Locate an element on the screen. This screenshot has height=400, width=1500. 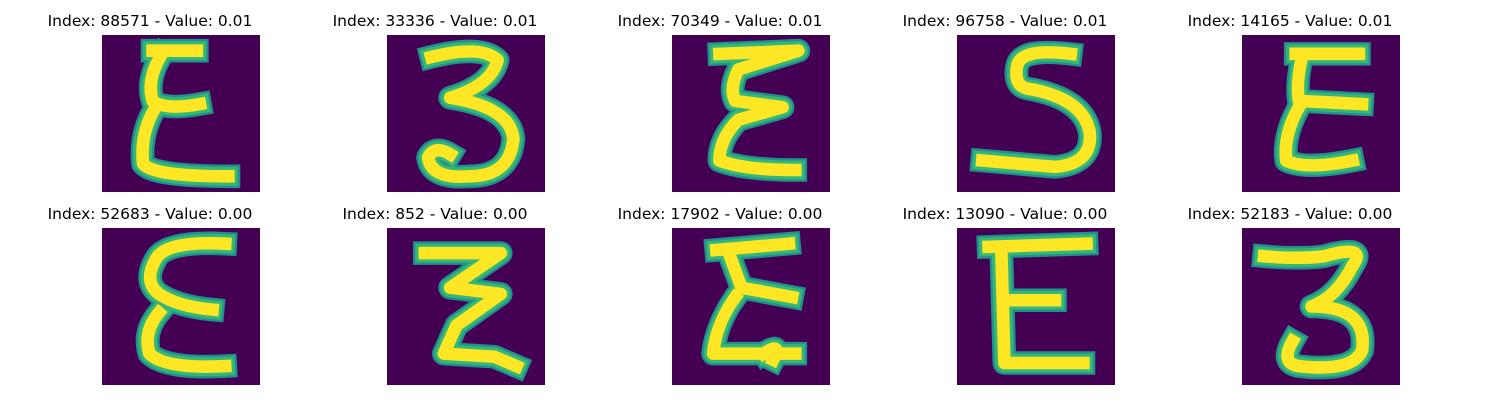
image-panel: Index: 52183 - Value: 0.00 is located at coordinates (1290, 289).